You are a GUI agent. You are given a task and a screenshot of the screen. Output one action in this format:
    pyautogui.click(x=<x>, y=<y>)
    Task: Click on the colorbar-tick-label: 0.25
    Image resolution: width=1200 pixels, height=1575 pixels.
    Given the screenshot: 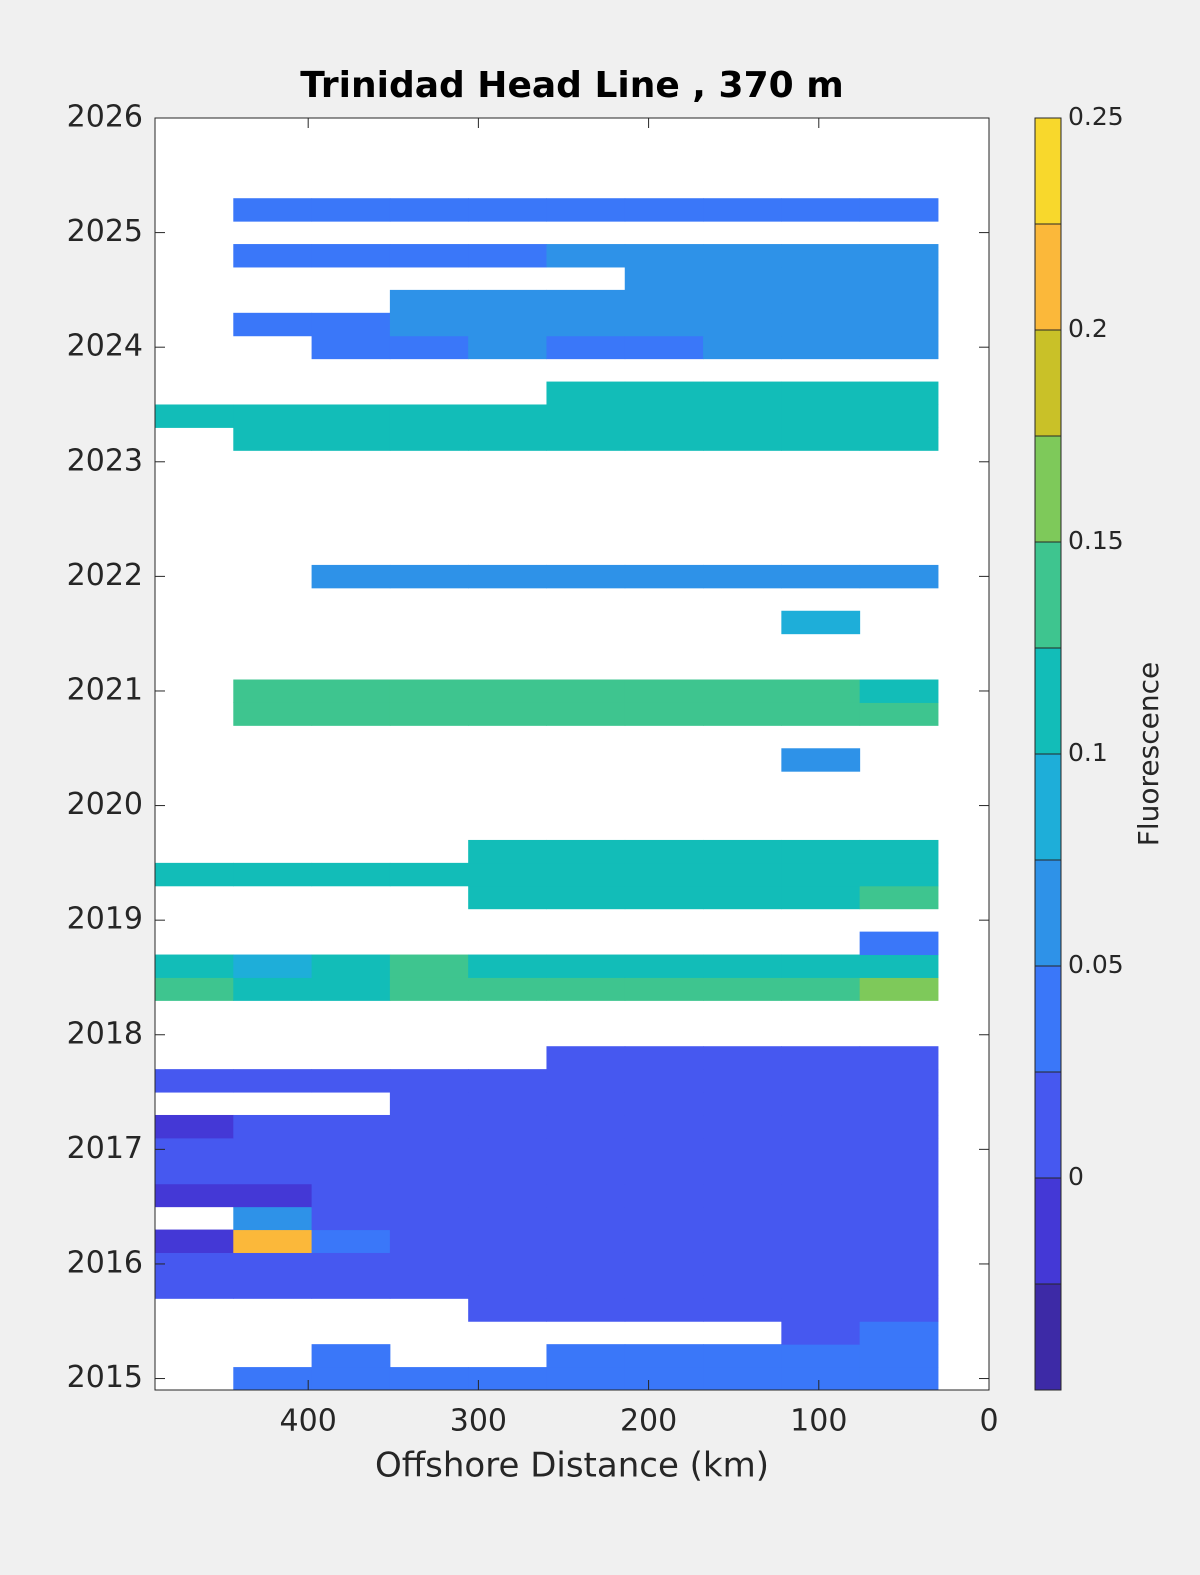 What is the action you would take?
    pyautogui.click(x=1096, y=116)
    